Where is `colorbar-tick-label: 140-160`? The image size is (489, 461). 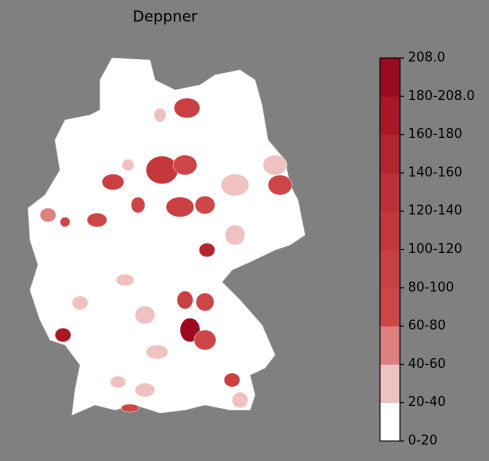 colorbar-tick-label: 140-160 is located at coordinates (435, 172).